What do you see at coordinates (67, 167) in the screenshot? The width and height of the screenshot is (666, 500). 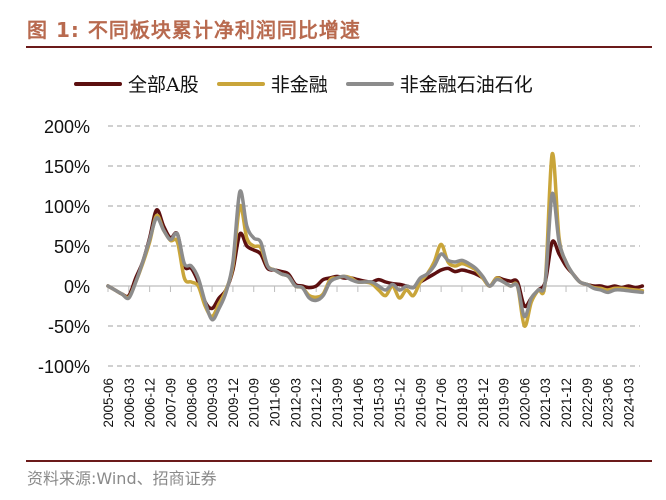 I see `y-tick-label: 150%` at bounding box center [67, 167].